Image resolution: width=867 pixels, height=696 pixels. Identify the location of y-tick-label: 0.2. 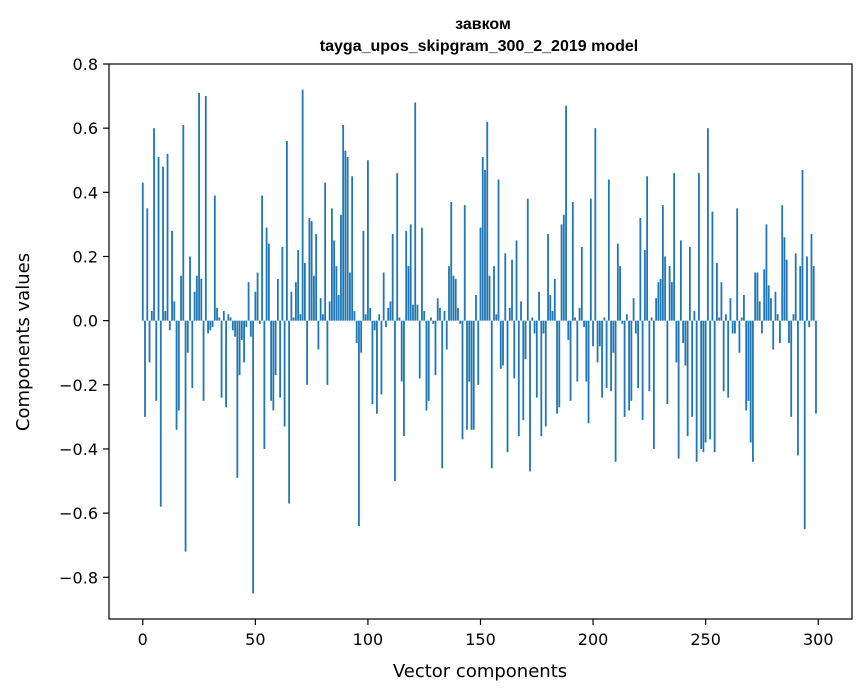
(85, 256).